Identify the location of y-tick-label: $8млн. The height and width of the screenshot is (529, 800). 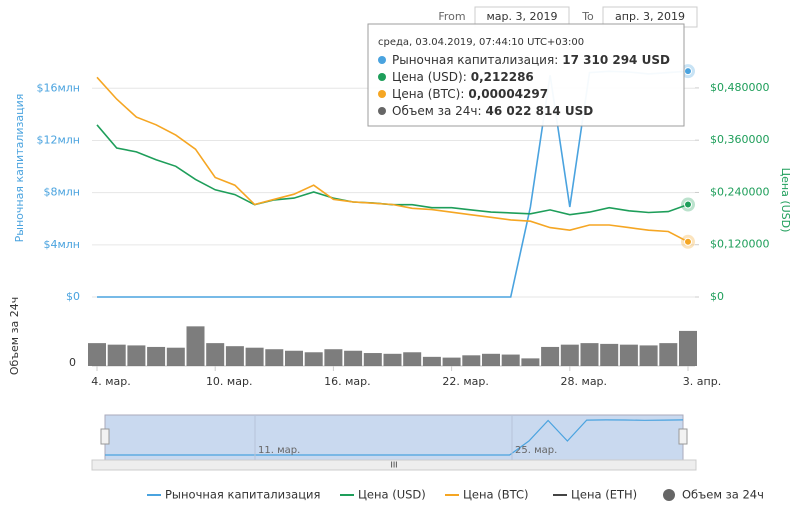
(61, 192).